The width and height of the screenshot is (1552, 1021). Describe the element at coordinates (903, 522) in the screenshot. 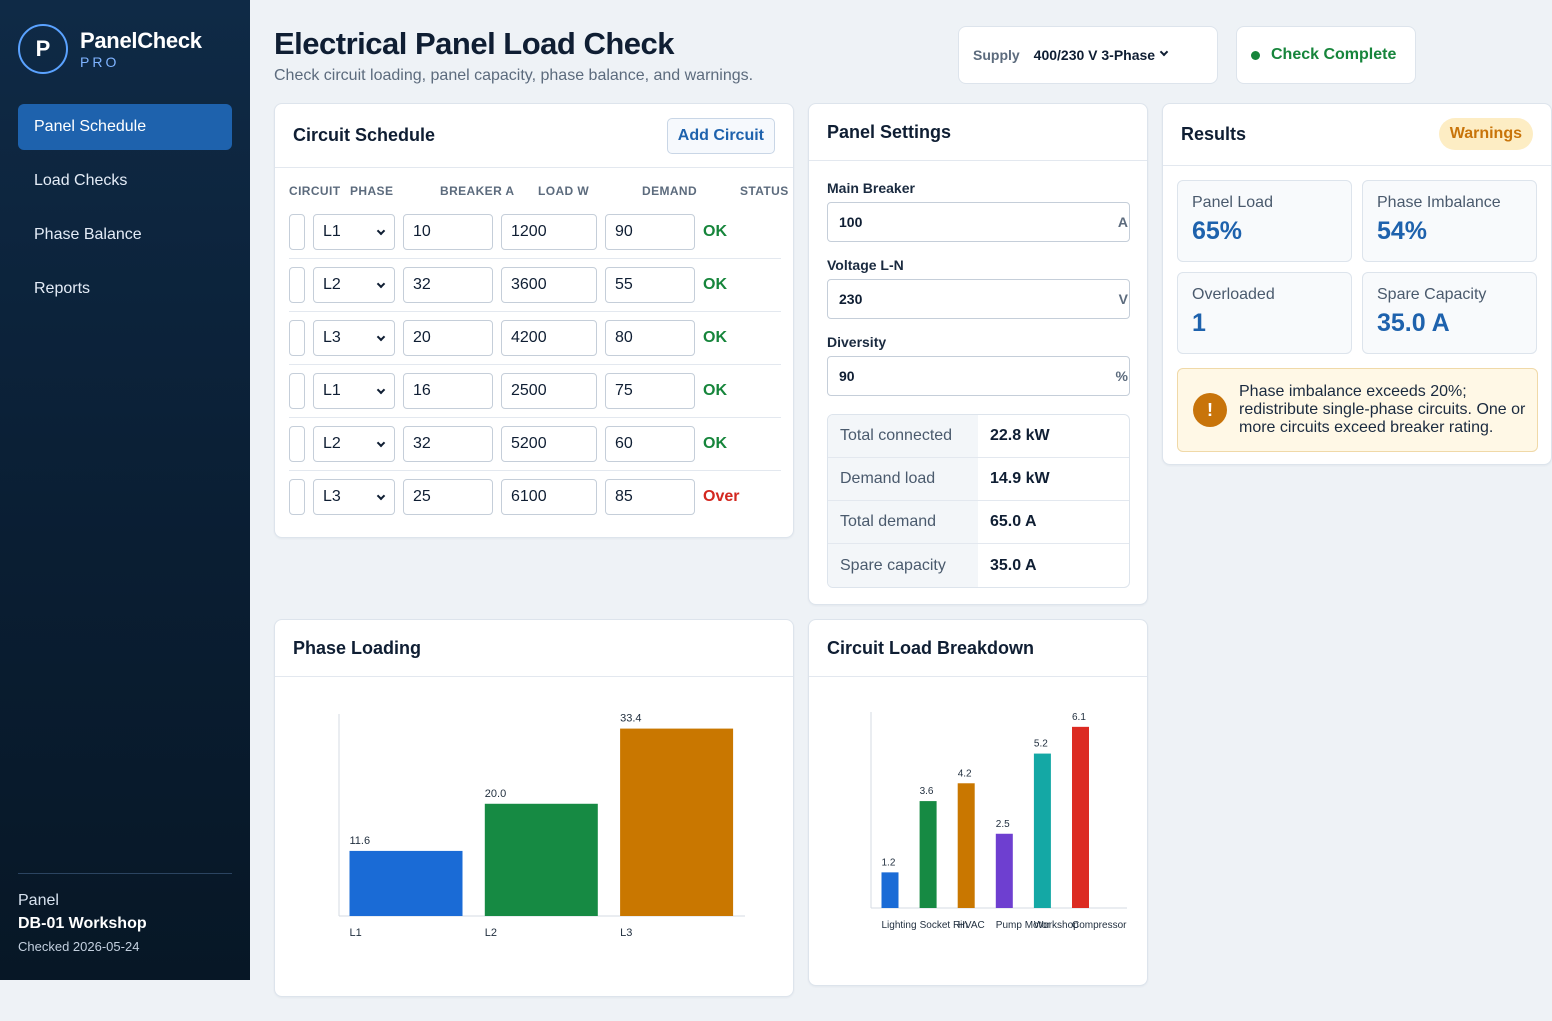

I see `summary-key: Total demand` at that location.